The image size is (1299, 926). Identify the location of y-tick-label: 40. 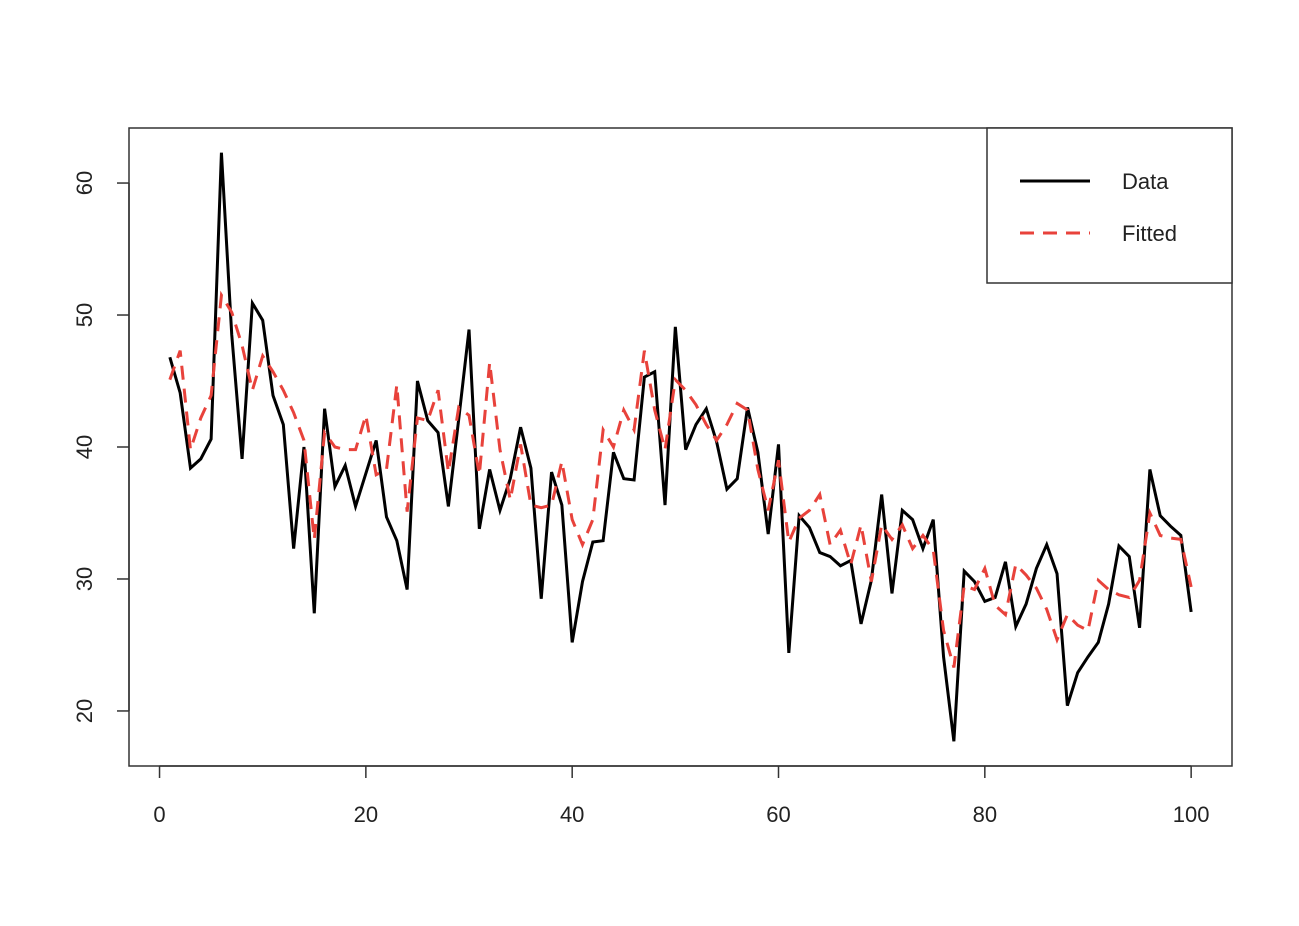
(84, 447).